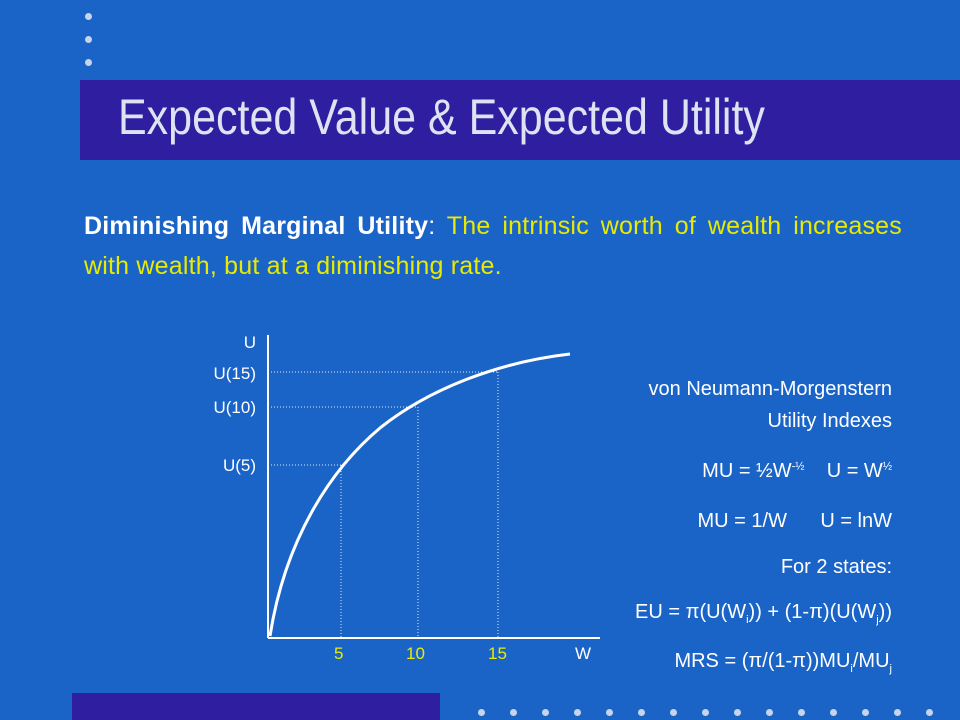  Describe the element at coordinates (239, 465) in the screenshot. I see `y-marker-u5: U(5)` at that location.